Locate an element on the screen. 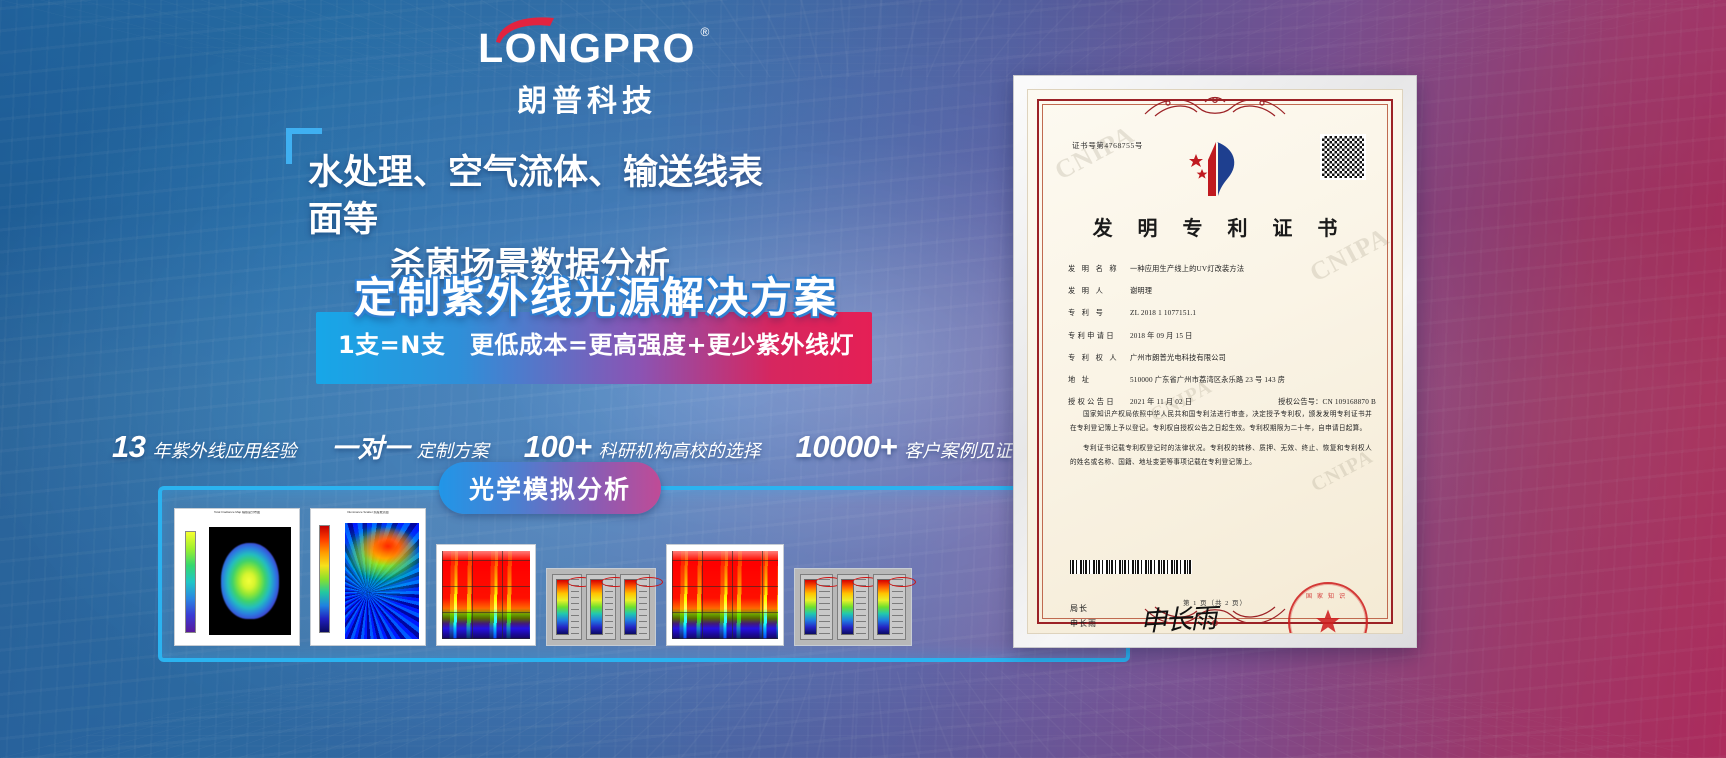 This screenshot has width=1726, height=758. field-value: 510000 广东省广州市荔湾区永乐路 23 号 143 房 is located at coordinates (1208, 380).